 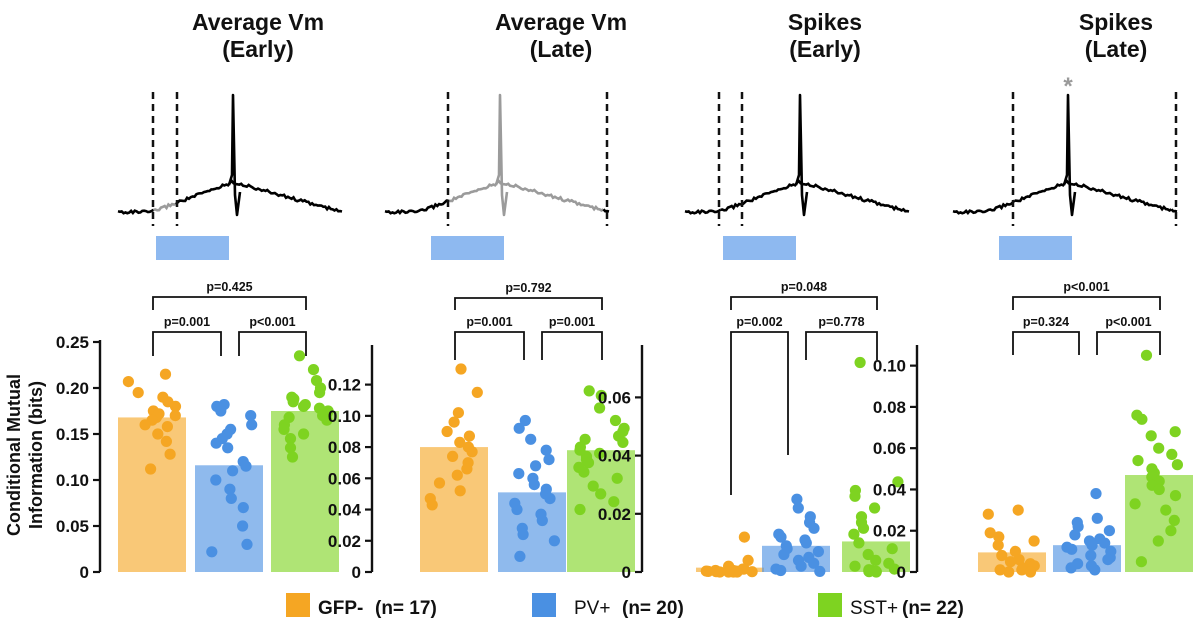 I want to click on p-value-label: p=0.048, so click(x=804, y=287).